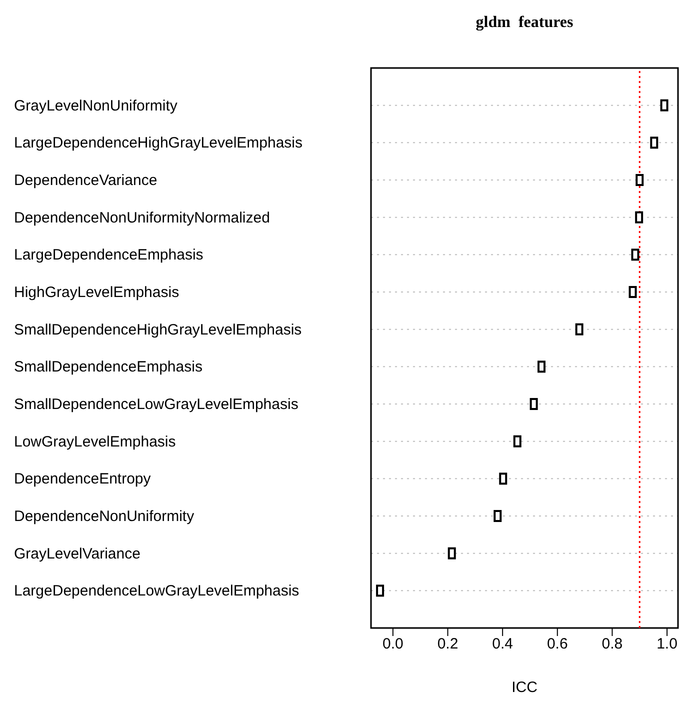  Describe the element at coordinates (158, 143) in the screenshot. I see `y-tick-label: LargeDependenceHighGrayLevelEmphasis` at that location.